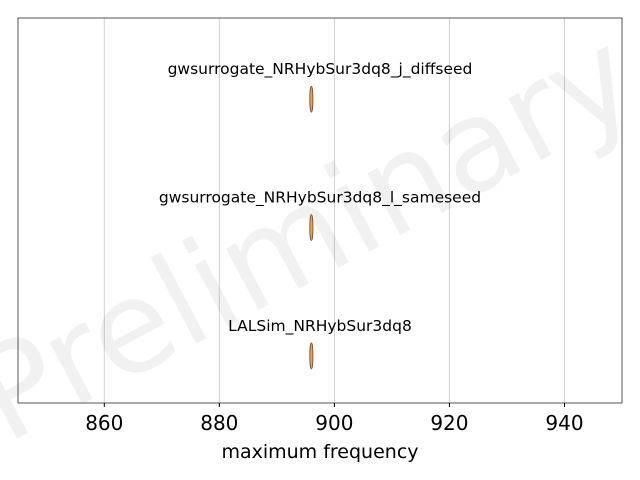 The height and width of the screenshot is (480, 640). I want to click on x-tick-label-900: 900, so click(334, 423).